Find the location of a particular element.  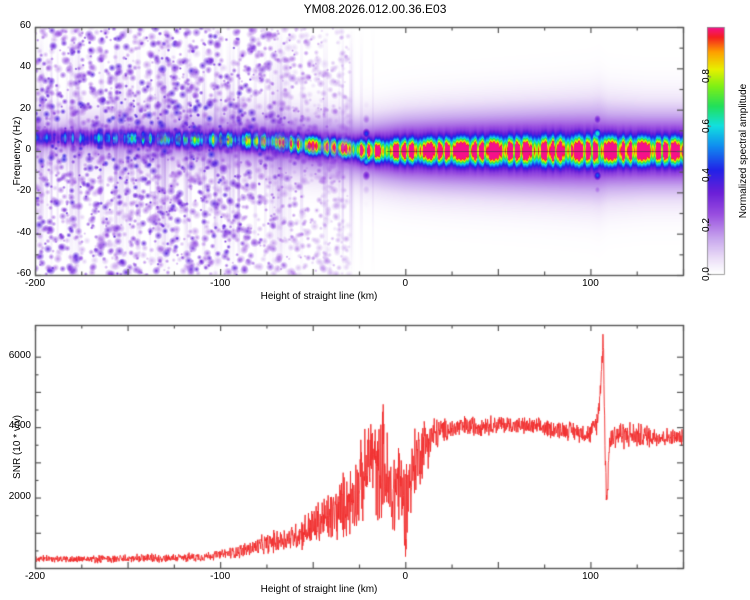

snr-xtick-100: 100 is located at coordinates (590, 576).